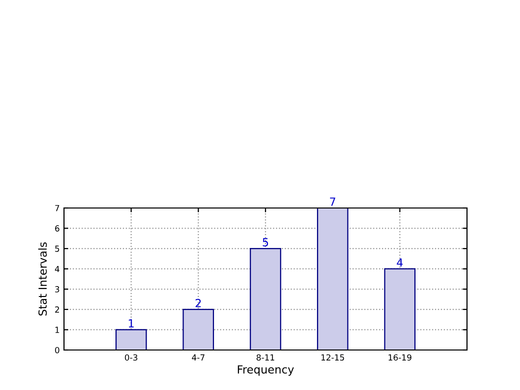  Describe the element at coordinates (198, 357) in the screenshot. I see `x-tick-label: 4-7` at that location.